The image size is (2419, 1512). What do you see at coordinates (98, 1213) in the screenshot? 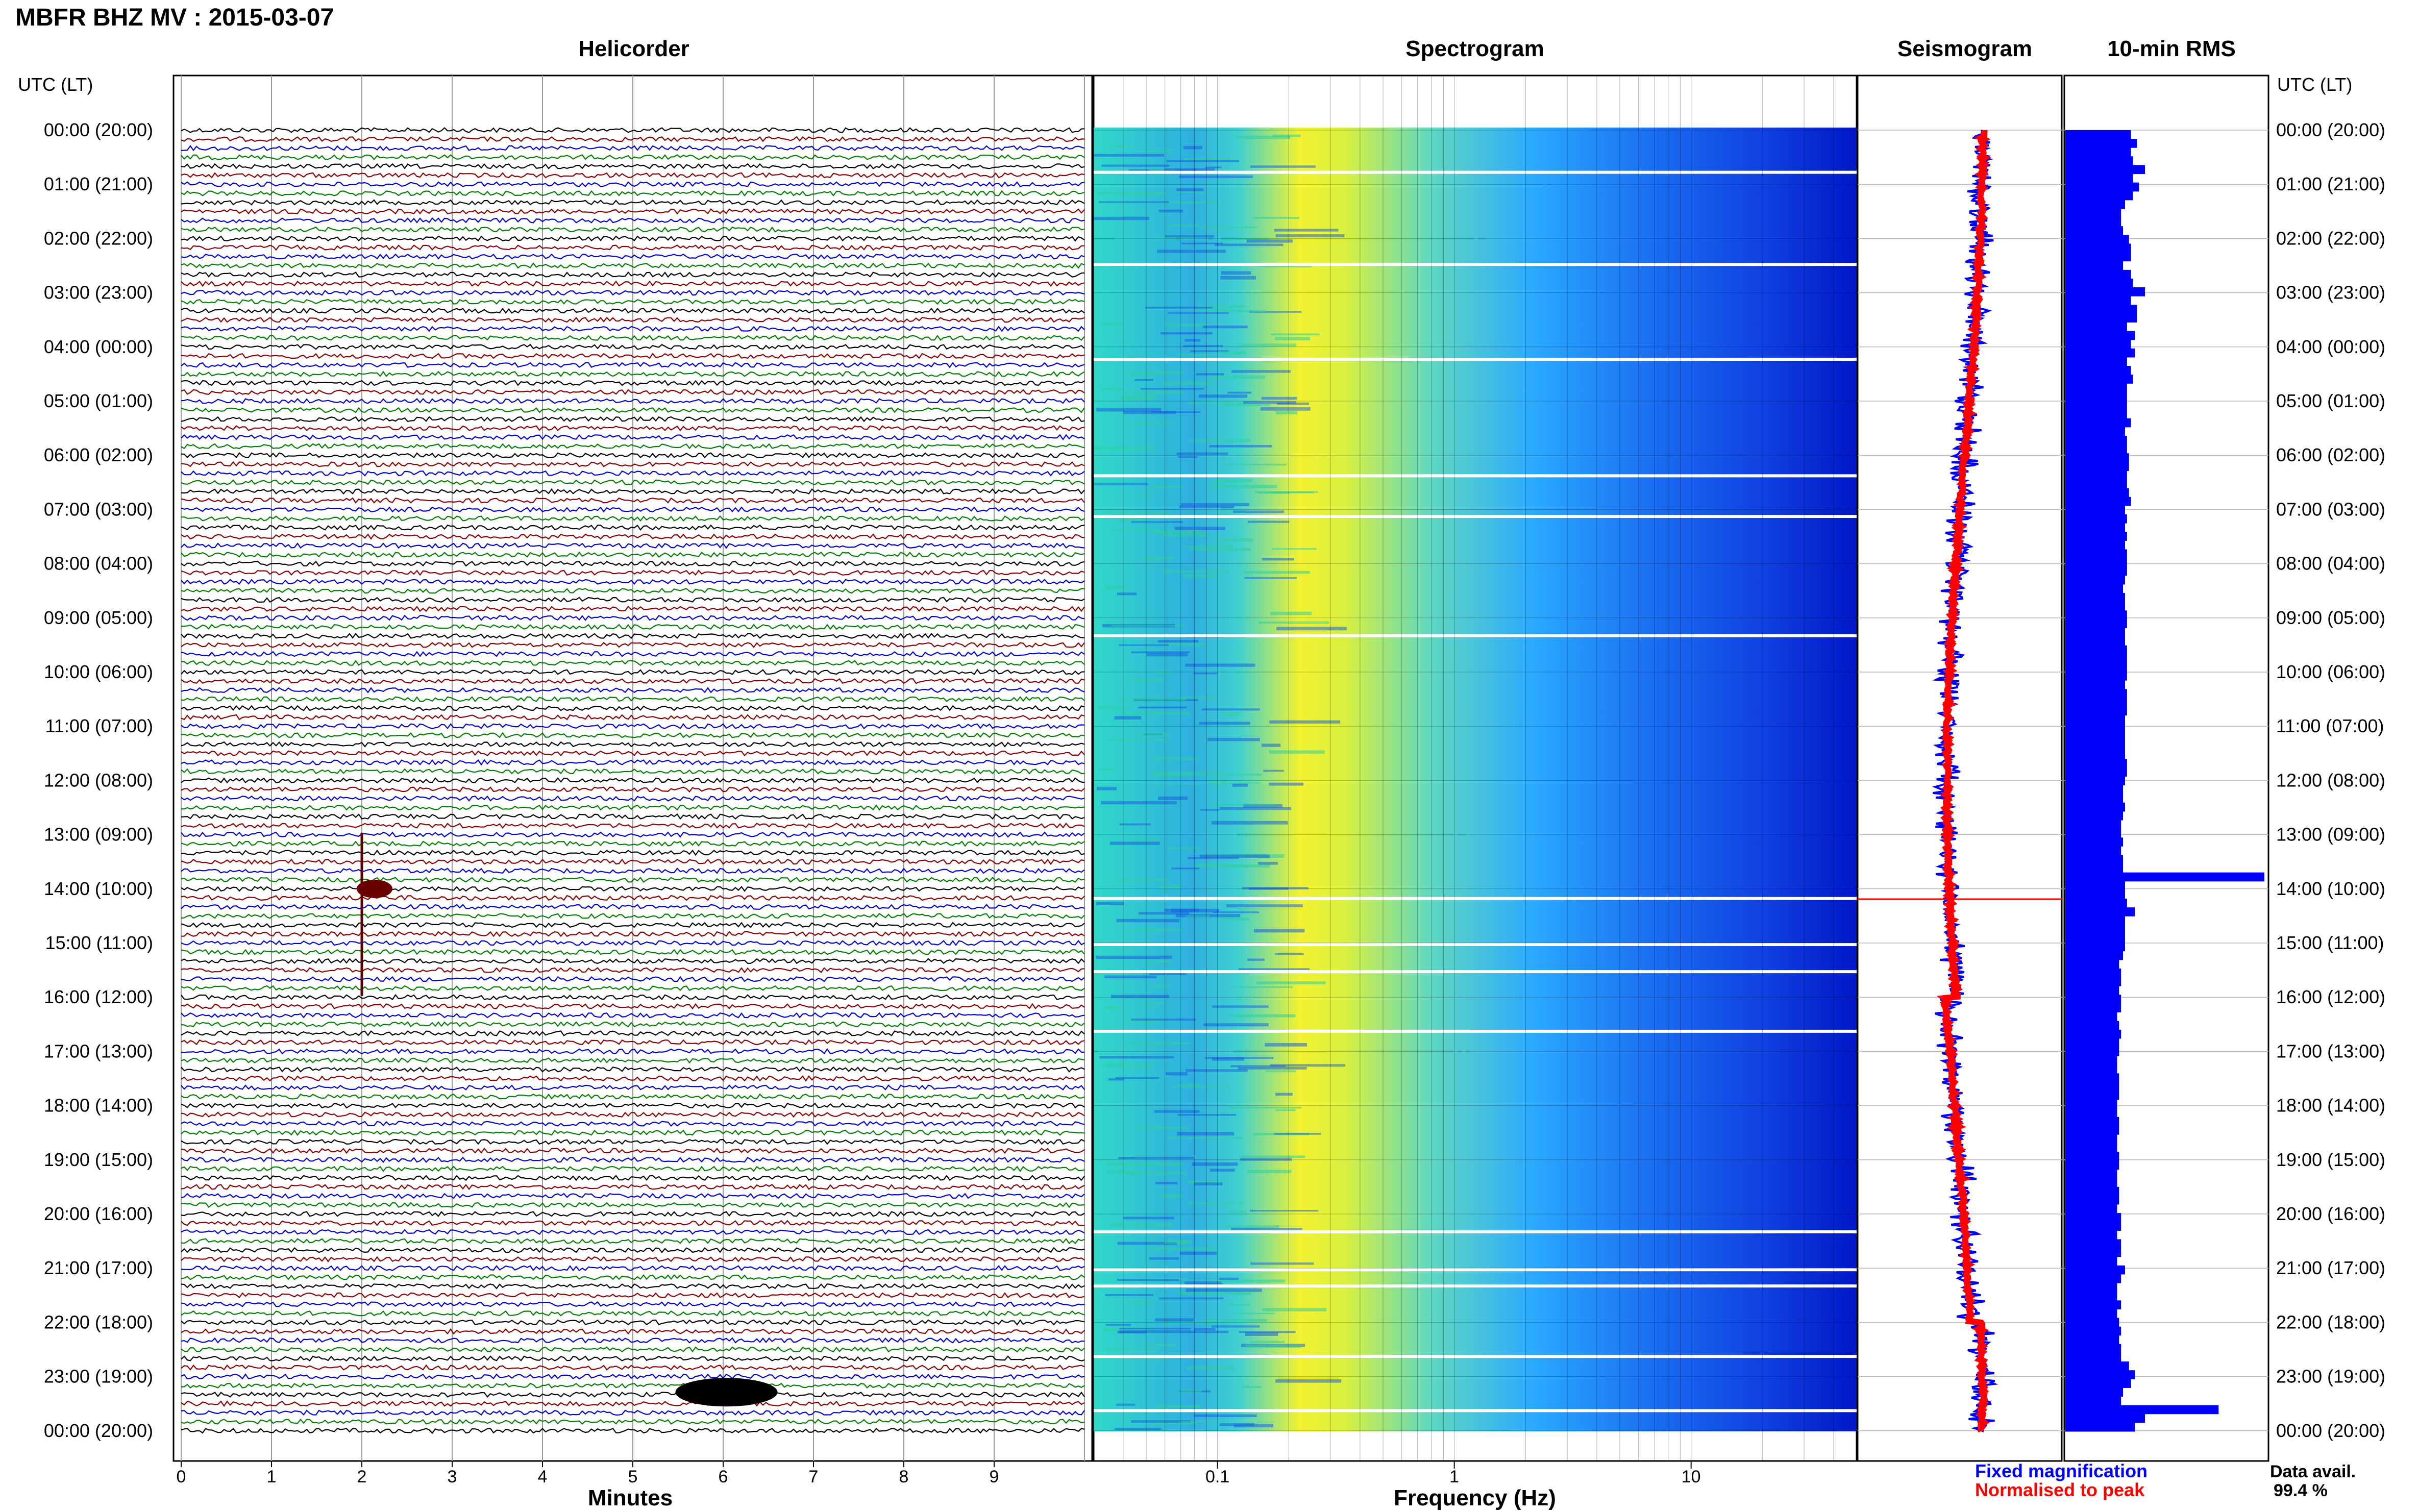
I see `time-label-left: 20:00 (16:00)` at bounding box center [98, 1213].